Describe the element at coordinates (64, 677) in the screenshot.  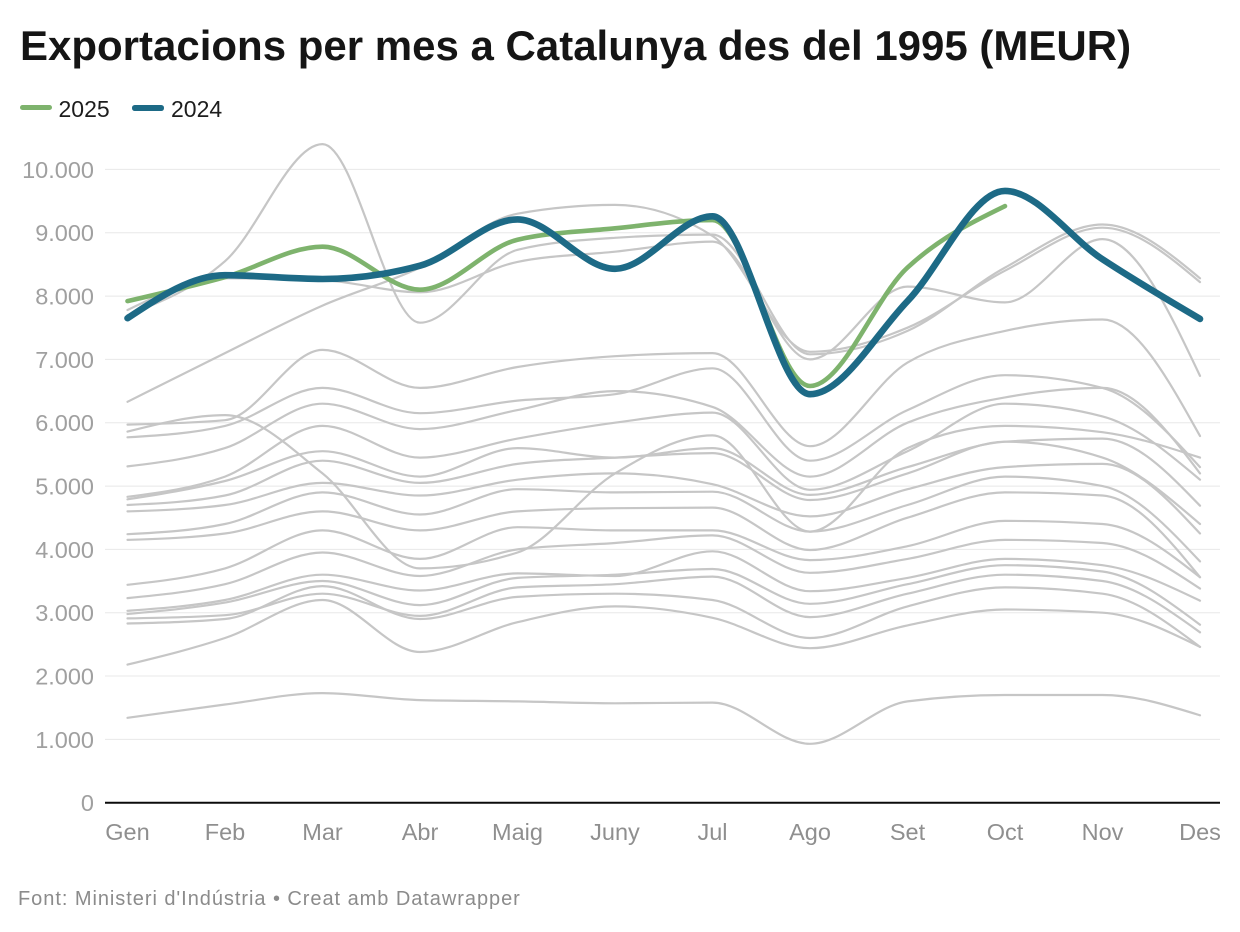
I see `svg-text: 2.000` at that location.